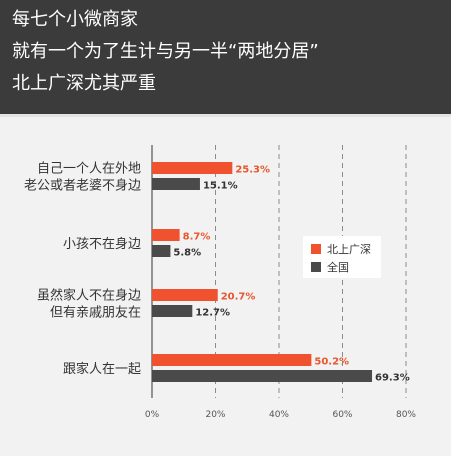 The height and width of the screenshot is (456, 451). What do you see at coordinates (82, 186) in the screenshot?
I see `category-label: 老公或者老婆不身边` at bounding box center [82, 186].